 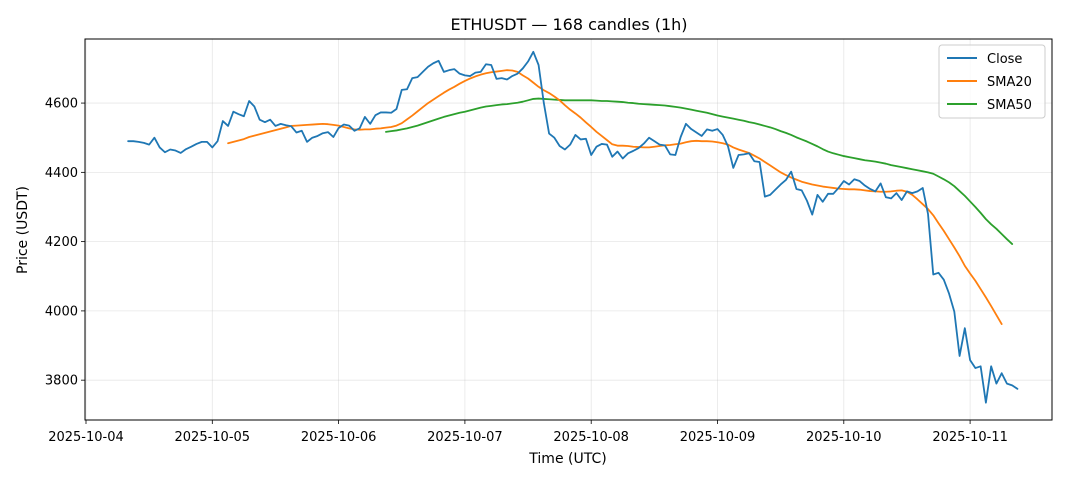 What do you see at coordinates (23, 230) in the screenshot?
I see `y-axis-label: Price (USDT)` at bounding box center [23, 230].